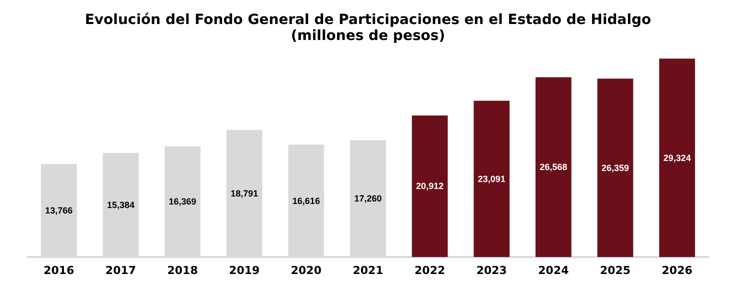  Describe the element at coordinates (244, 193) in the screenshot. I see `data-label: 18,791` at that location.